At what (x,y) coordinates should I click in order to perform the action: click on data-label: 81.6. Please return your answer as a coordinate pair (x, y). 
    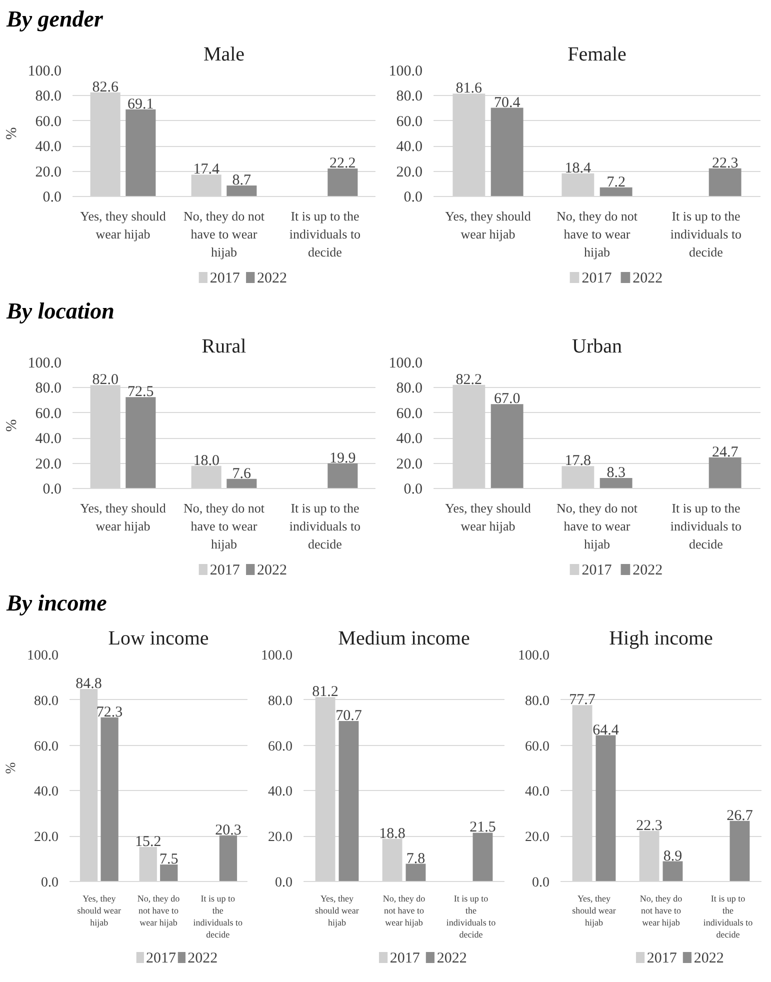
    Looking at the image, I should click on (469, 88).